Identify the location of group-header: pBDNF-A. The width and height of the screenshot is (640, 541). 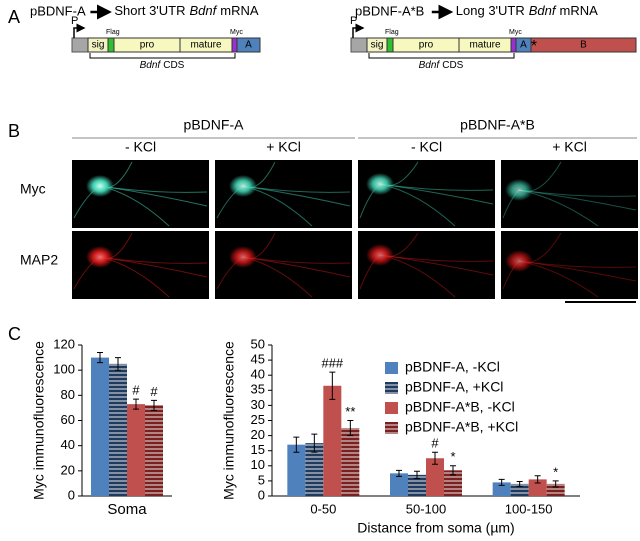
(214, 125).